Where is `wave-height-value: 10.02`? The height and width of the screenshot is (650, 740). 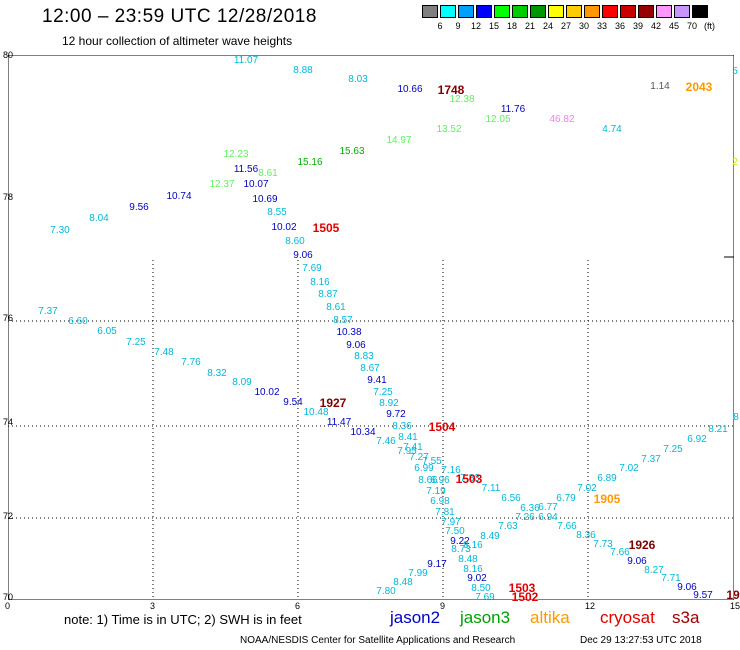 wave-height-value: 10.02 is located at coordinates (284, 227).